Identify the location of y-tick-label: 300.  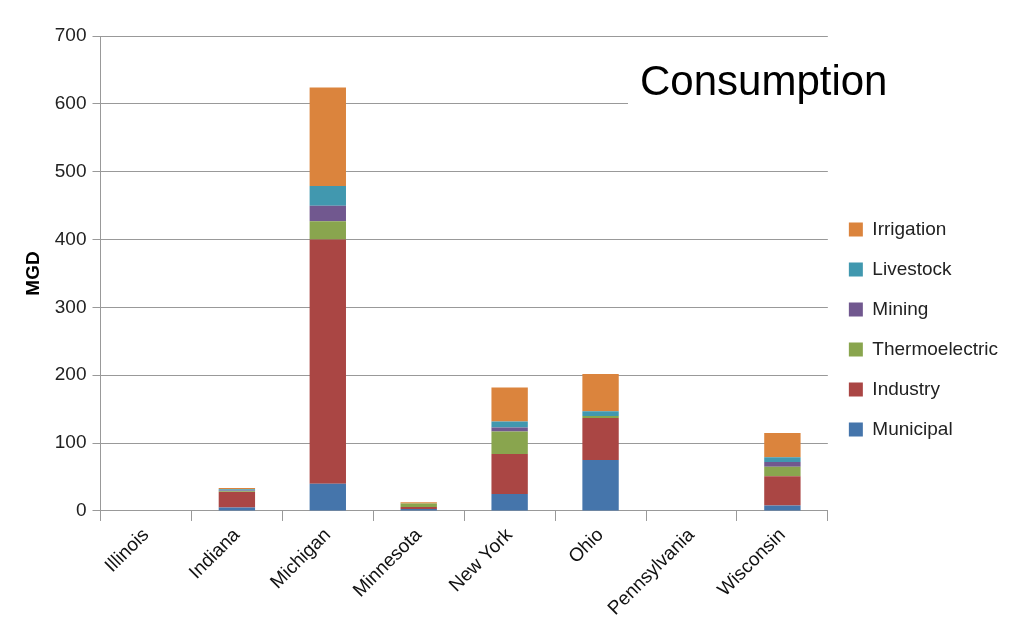
(70, 306).